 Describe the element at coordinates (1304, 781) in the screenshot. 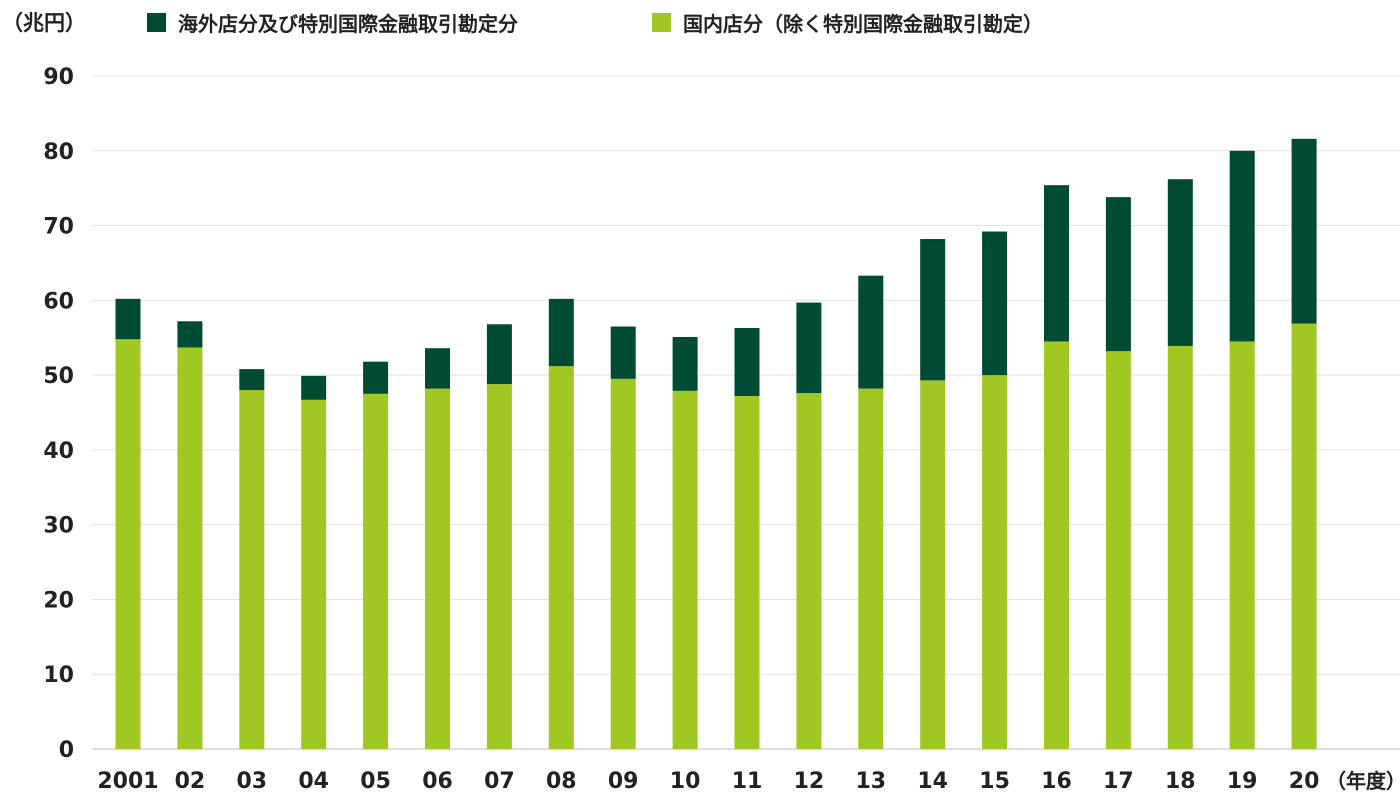

I see `x-tick-label: 20` at that location.